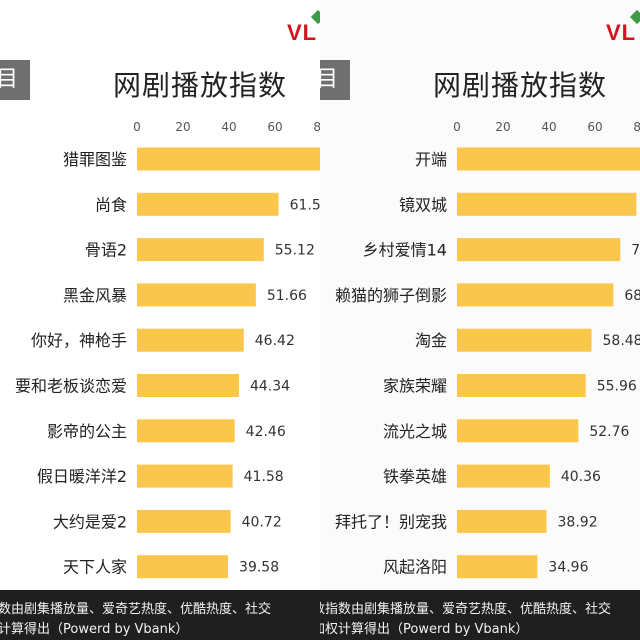  Describe the element at coordinates (79, 340) in the screenshot. I see `category-label: 你好，神枪手` at that location.